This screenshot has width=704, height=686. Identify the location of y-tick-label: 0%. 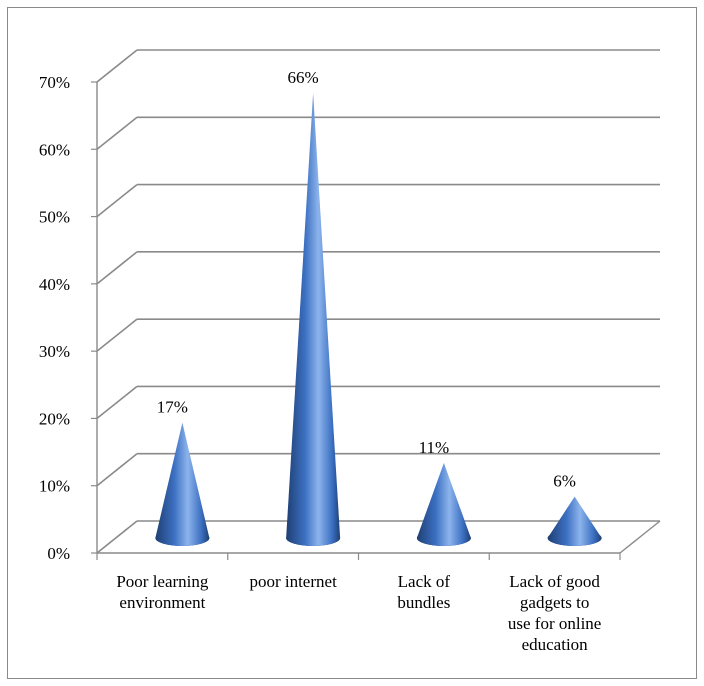
(58, 553).